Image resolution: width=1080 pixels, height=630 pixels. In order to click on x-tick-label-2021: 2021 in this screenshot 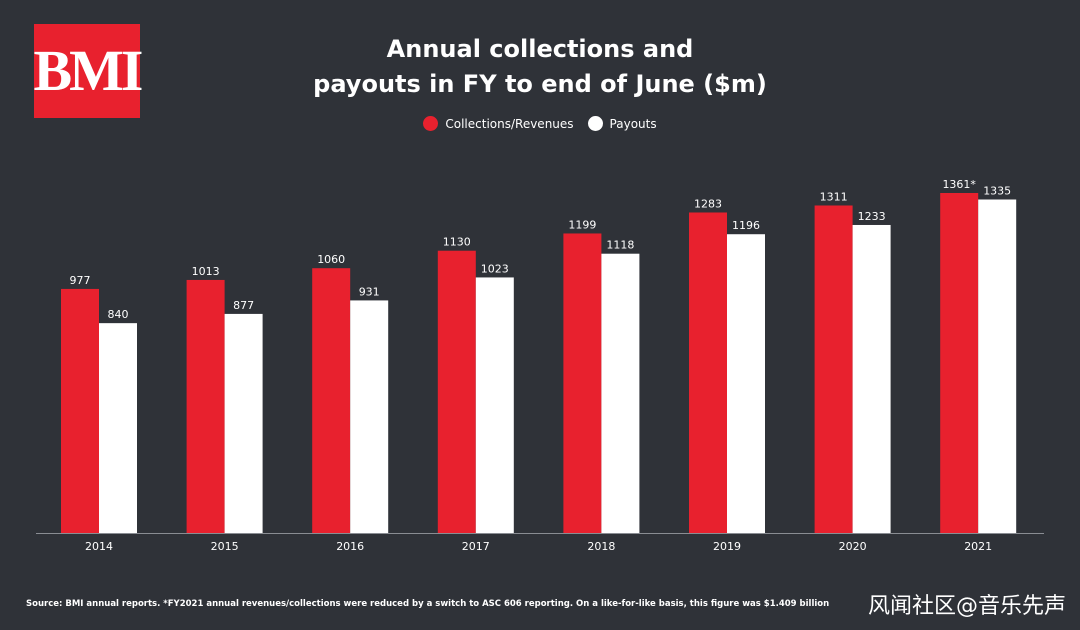, I will do `click(978, 546)`.